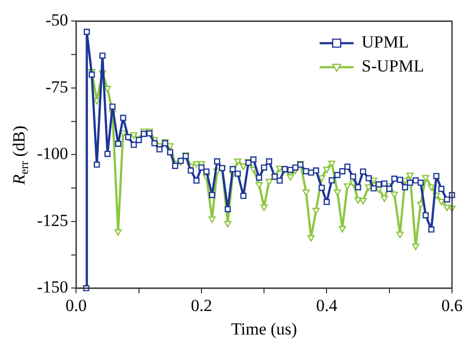 The height and width of the screenshot is (348, 474). I want to click on x-tick-label: 0.6, so click(452, 305).